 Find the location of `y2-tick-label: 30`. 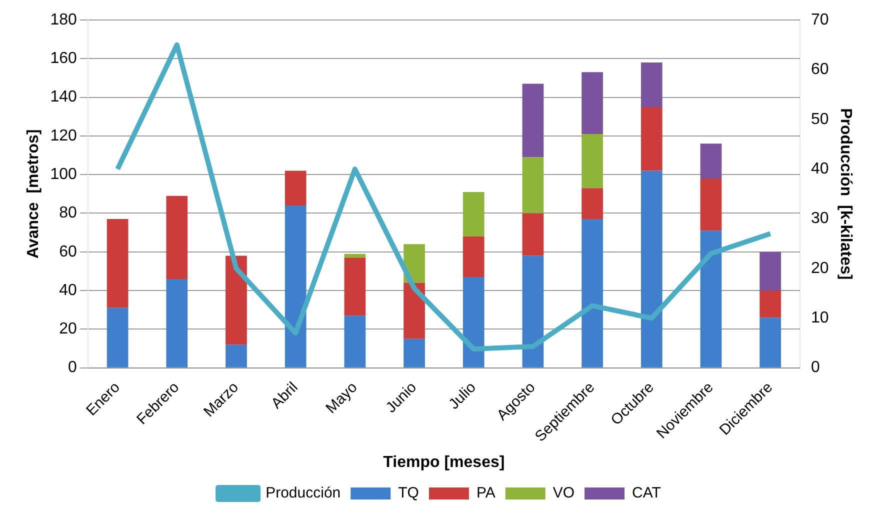

y2-tick-label: 30 is located at coordinates (820, 219).